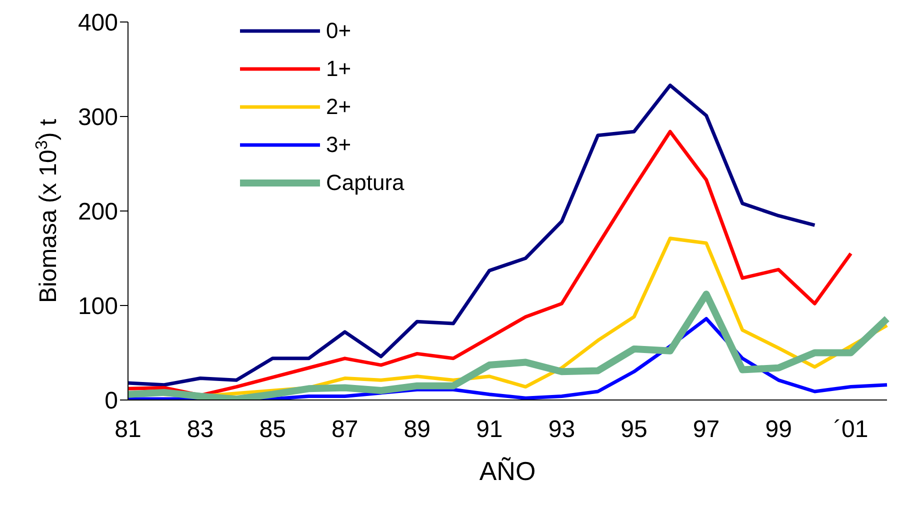  What do you see at coordinates (339, 107) in the screenshot?
I see `legend-label: 2+` at bounding box center [339, 107].